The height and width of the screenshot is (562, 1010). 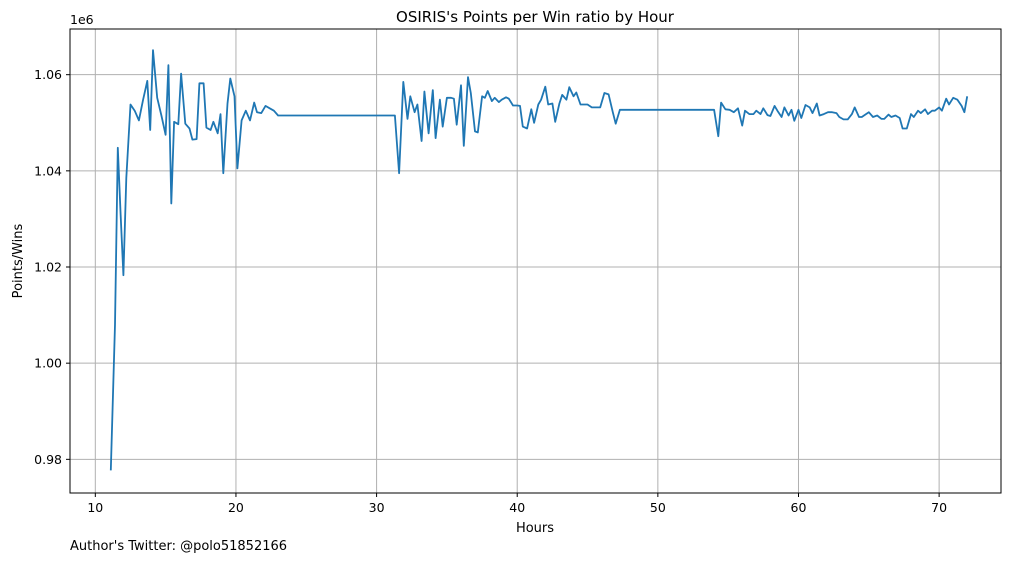 I want to click on y-axis-label: Points/Wins, so click(x=18, y=260).